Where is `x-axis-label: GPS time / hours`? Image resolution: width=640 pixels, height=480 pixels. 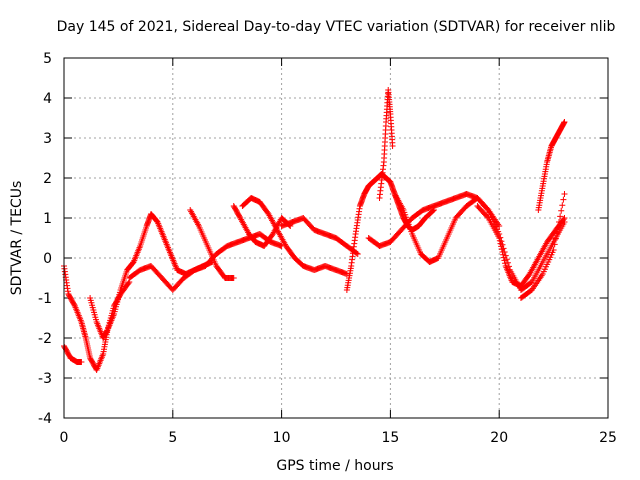
x-axis-label: GPS time / hours is located at coordinates (334, 466).